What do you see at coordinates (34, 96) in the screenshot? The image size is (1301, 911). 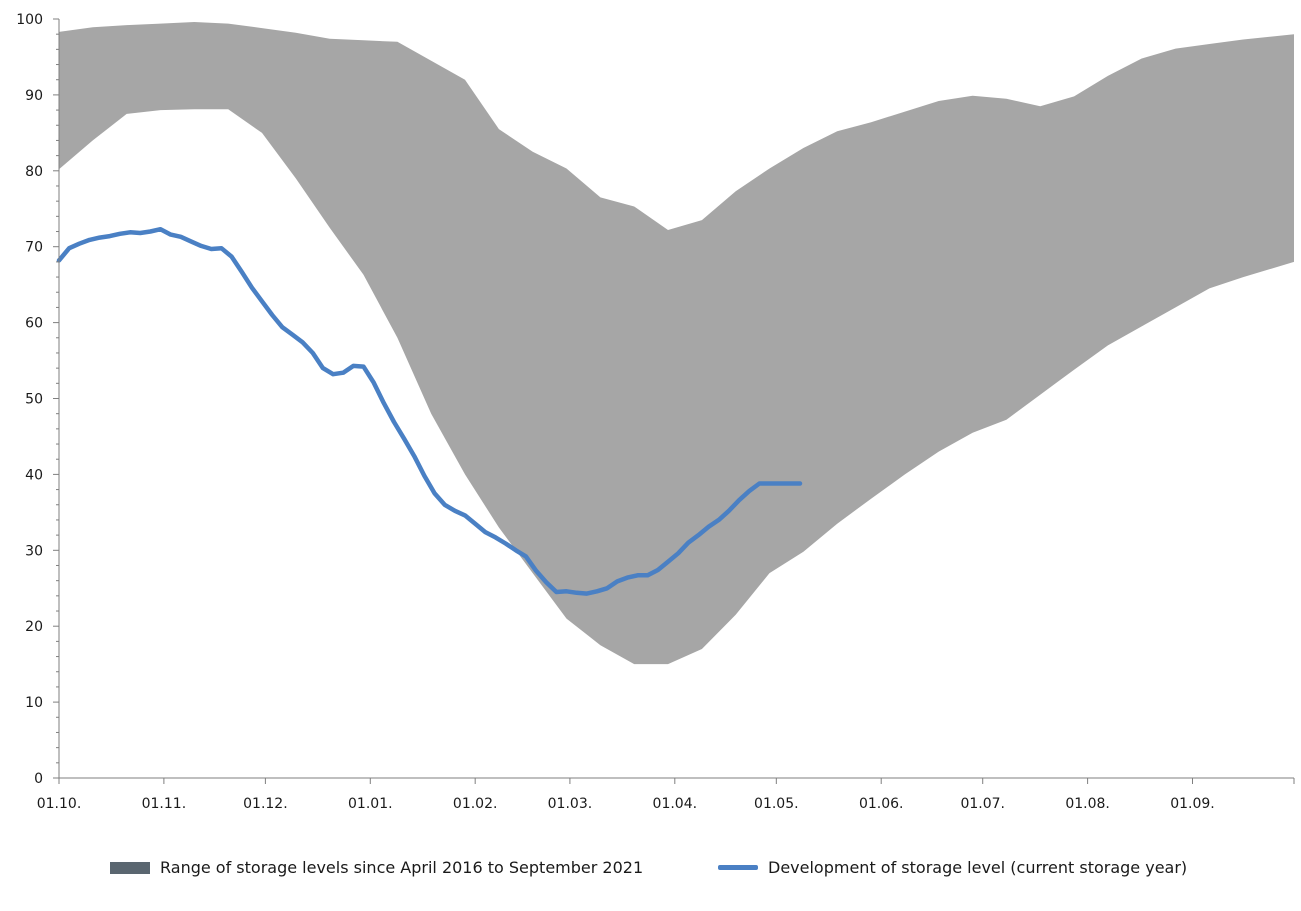 I see `y-tick-label: 90` at bounding box center [34, 96].